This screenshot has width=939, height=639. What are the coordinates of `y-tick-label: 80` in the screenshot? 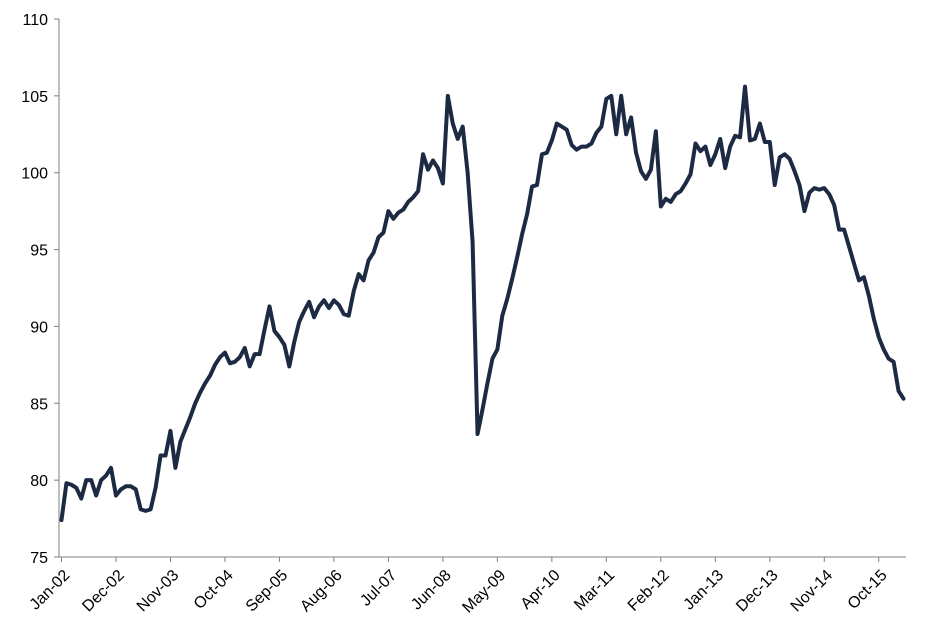 It's located at (39, 481).